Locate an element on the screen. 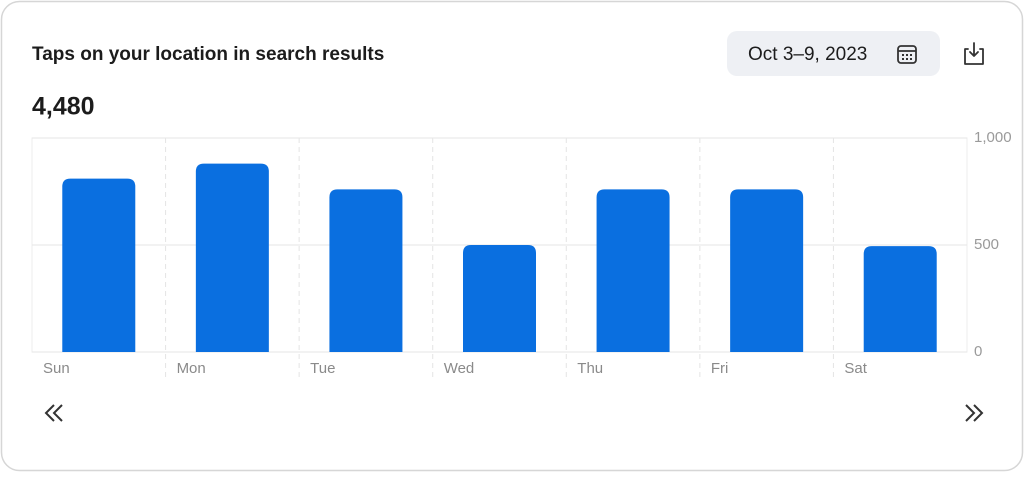 This screenshot has height=478, width=1024. x-tick-label: Mon is located at coordinates (191, 368).